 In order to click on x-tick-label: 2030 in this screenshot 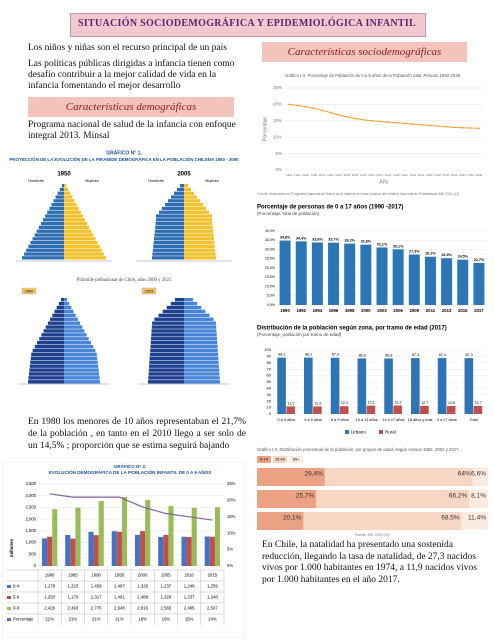, I will do `click(446, 175)`.